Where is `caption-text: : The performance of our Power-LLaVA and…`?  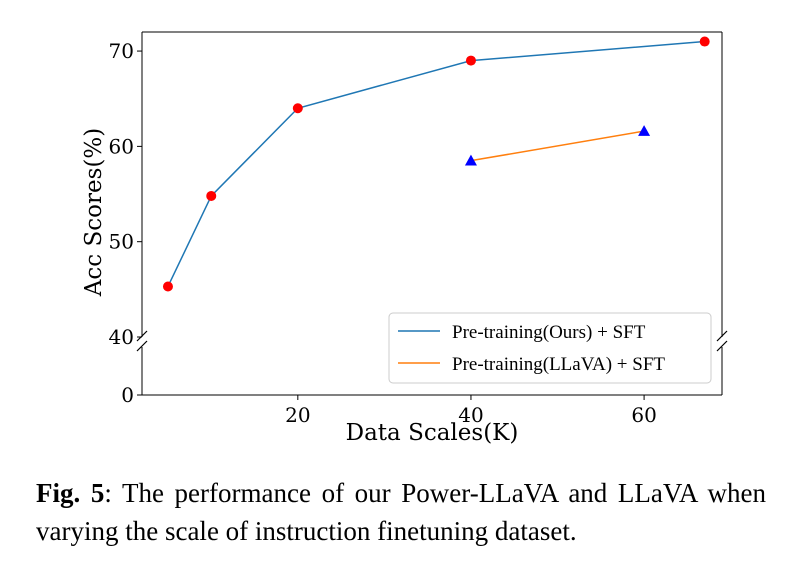 caption-text: : The performance of our Power-LLaVA and… is located at coordinates (401, 512).